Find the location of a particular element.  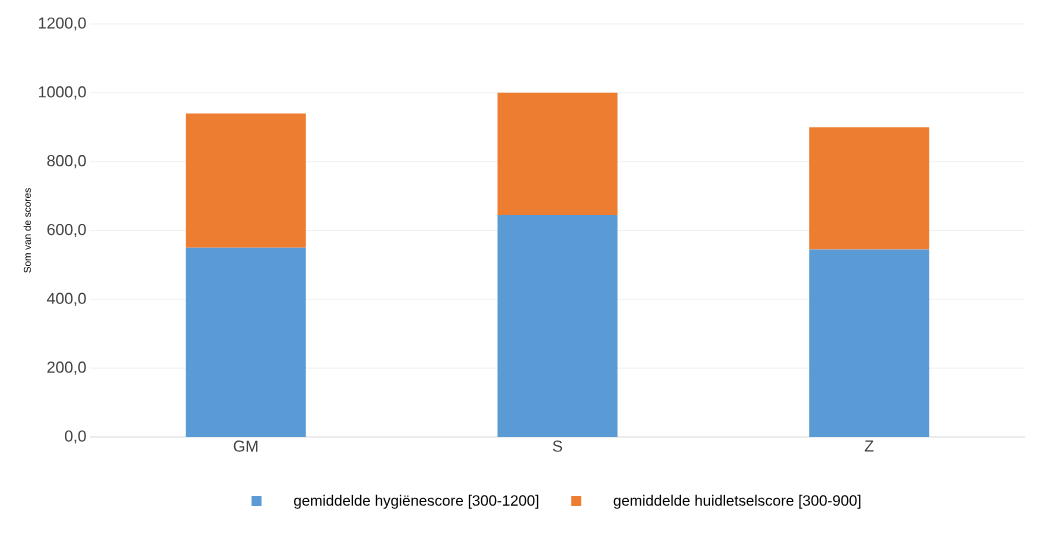

y-tick-label: 400,0 is located at coordinates (66, 299).